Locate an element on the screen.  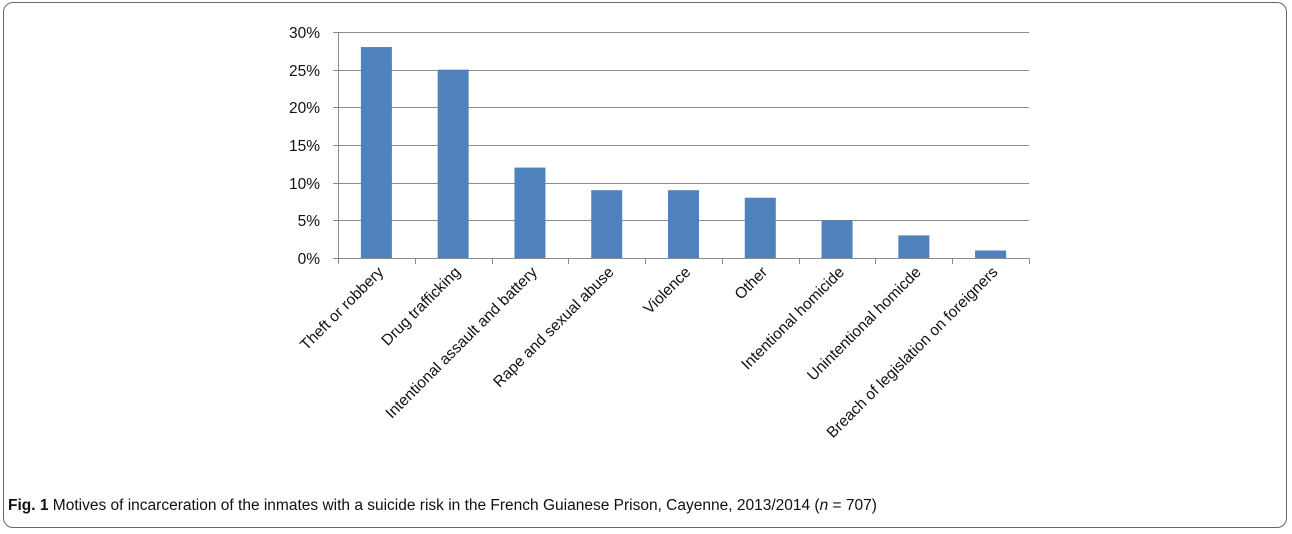
y-tick-label: 0% is located at coordinates (309, 259).